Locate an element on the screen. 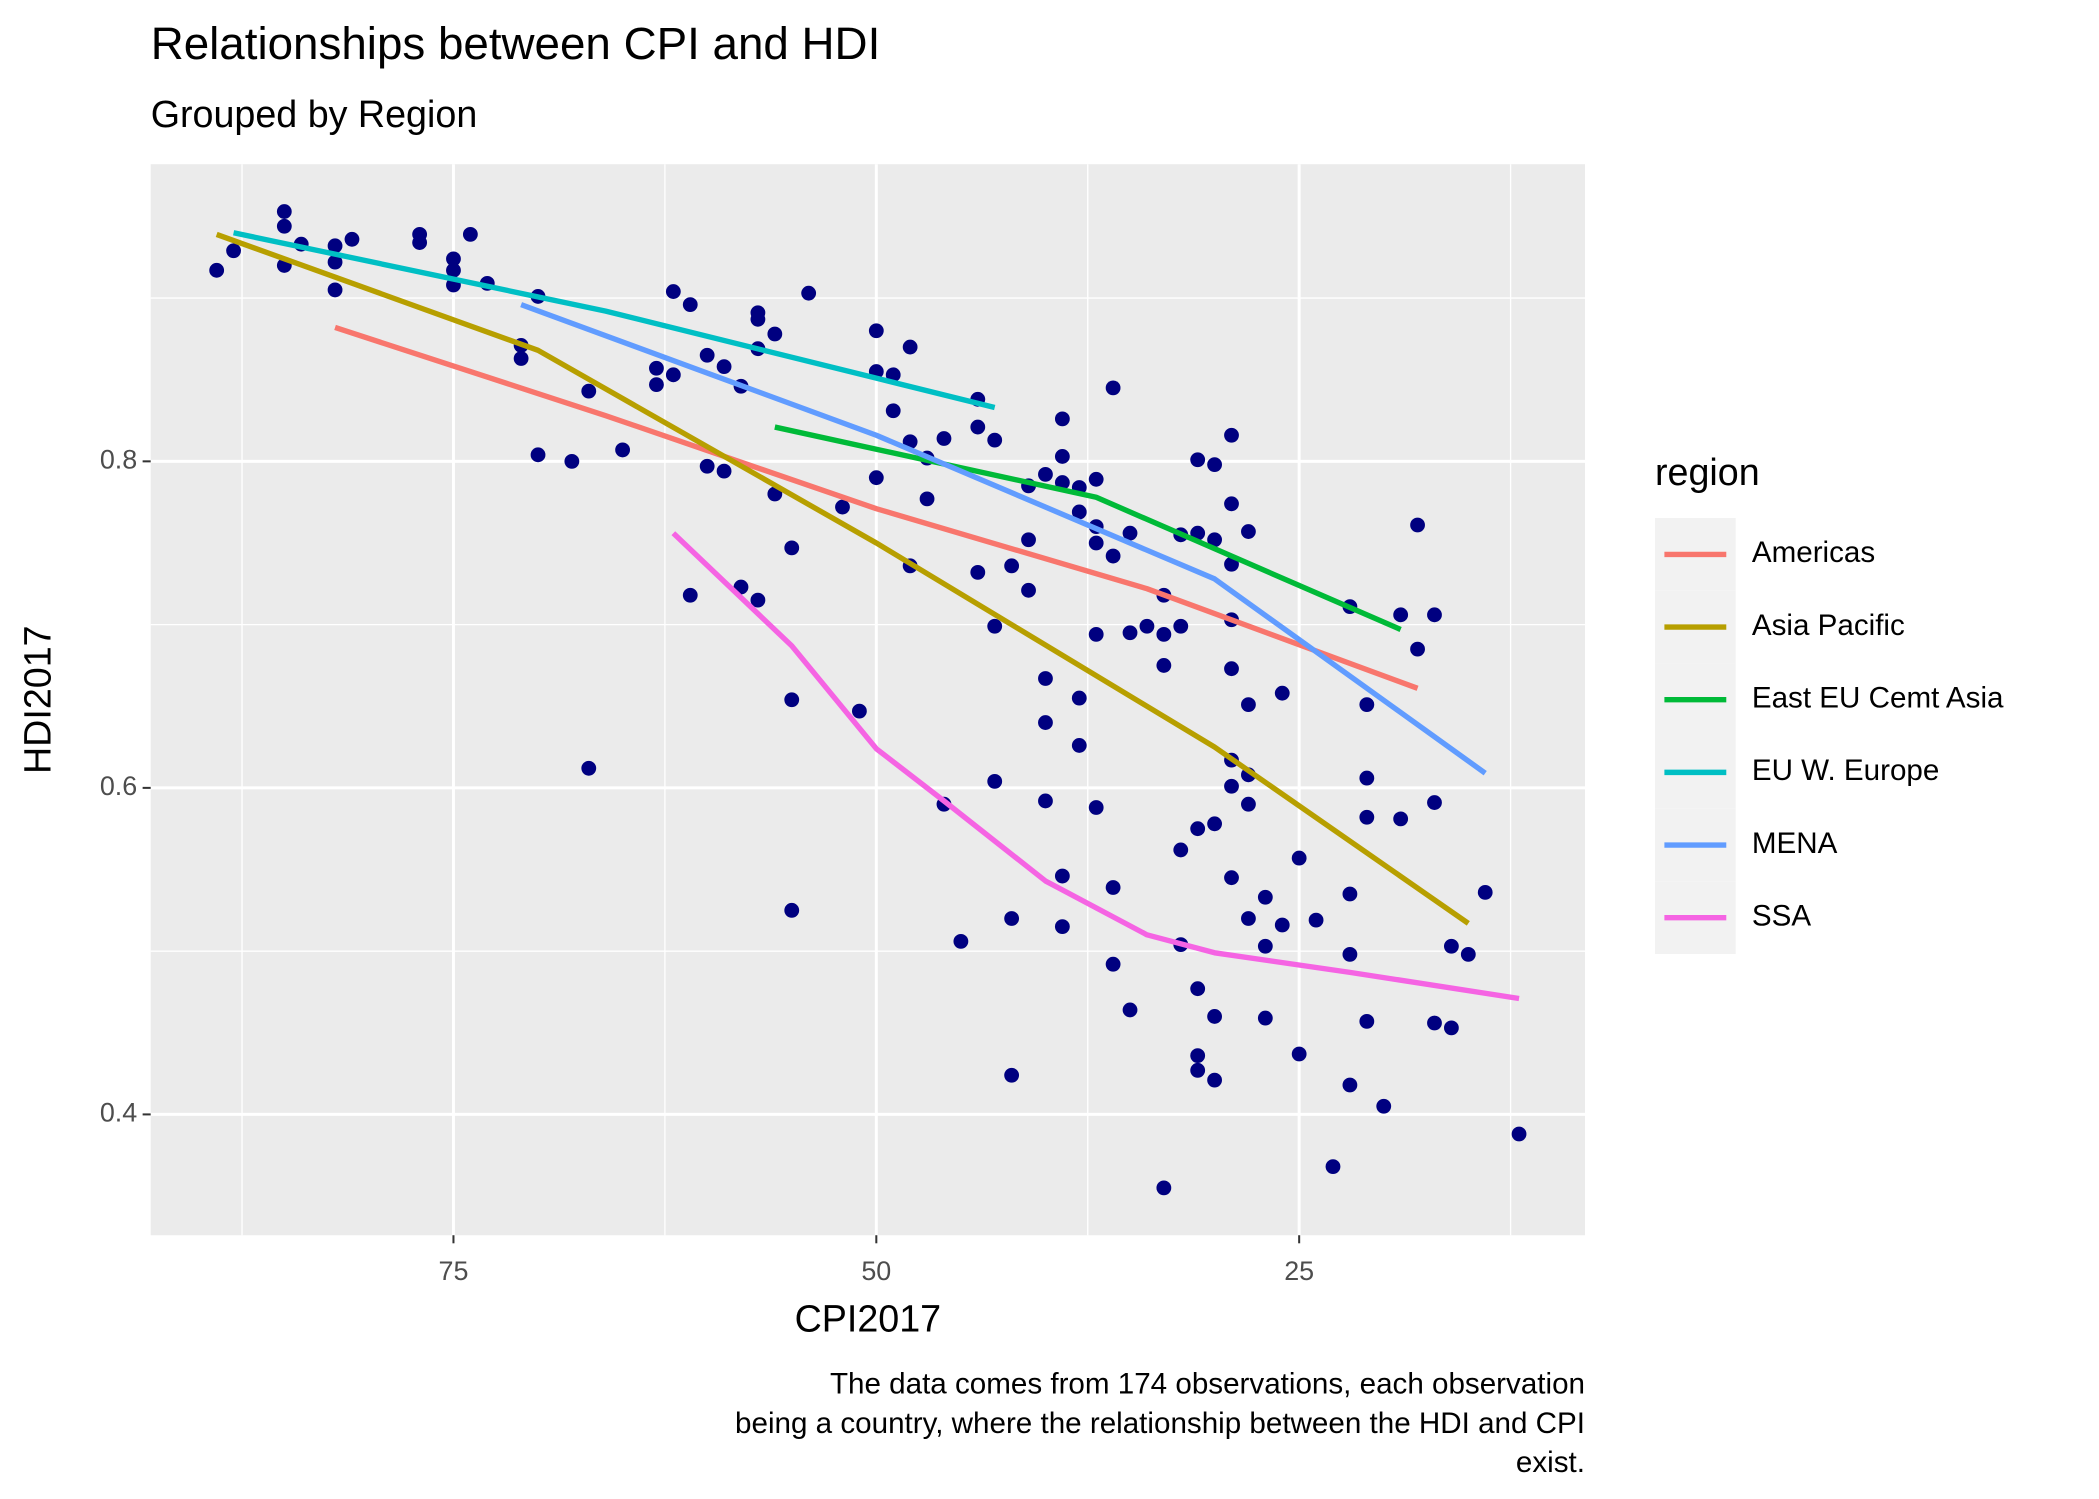 Image resolution: width=2099 pixels, height=1499 pixels. x-axis-title: CPI2017 is located at coordinates (868, 1318).